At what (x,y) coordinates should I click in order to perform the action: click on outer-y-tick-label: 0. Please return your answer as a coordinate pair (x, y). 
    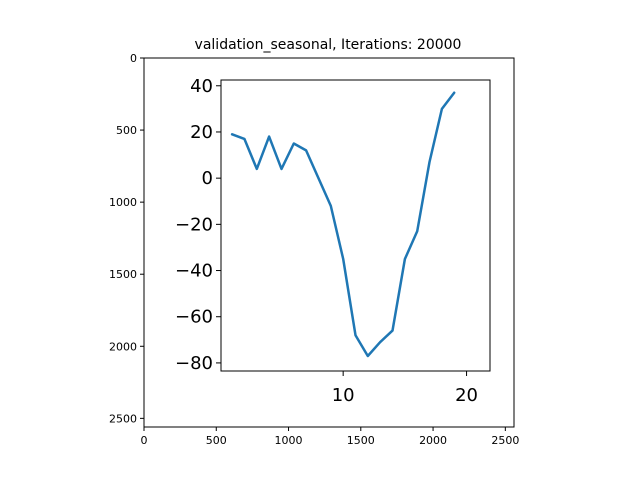
    Looking at the image, I should click on (133, 58).